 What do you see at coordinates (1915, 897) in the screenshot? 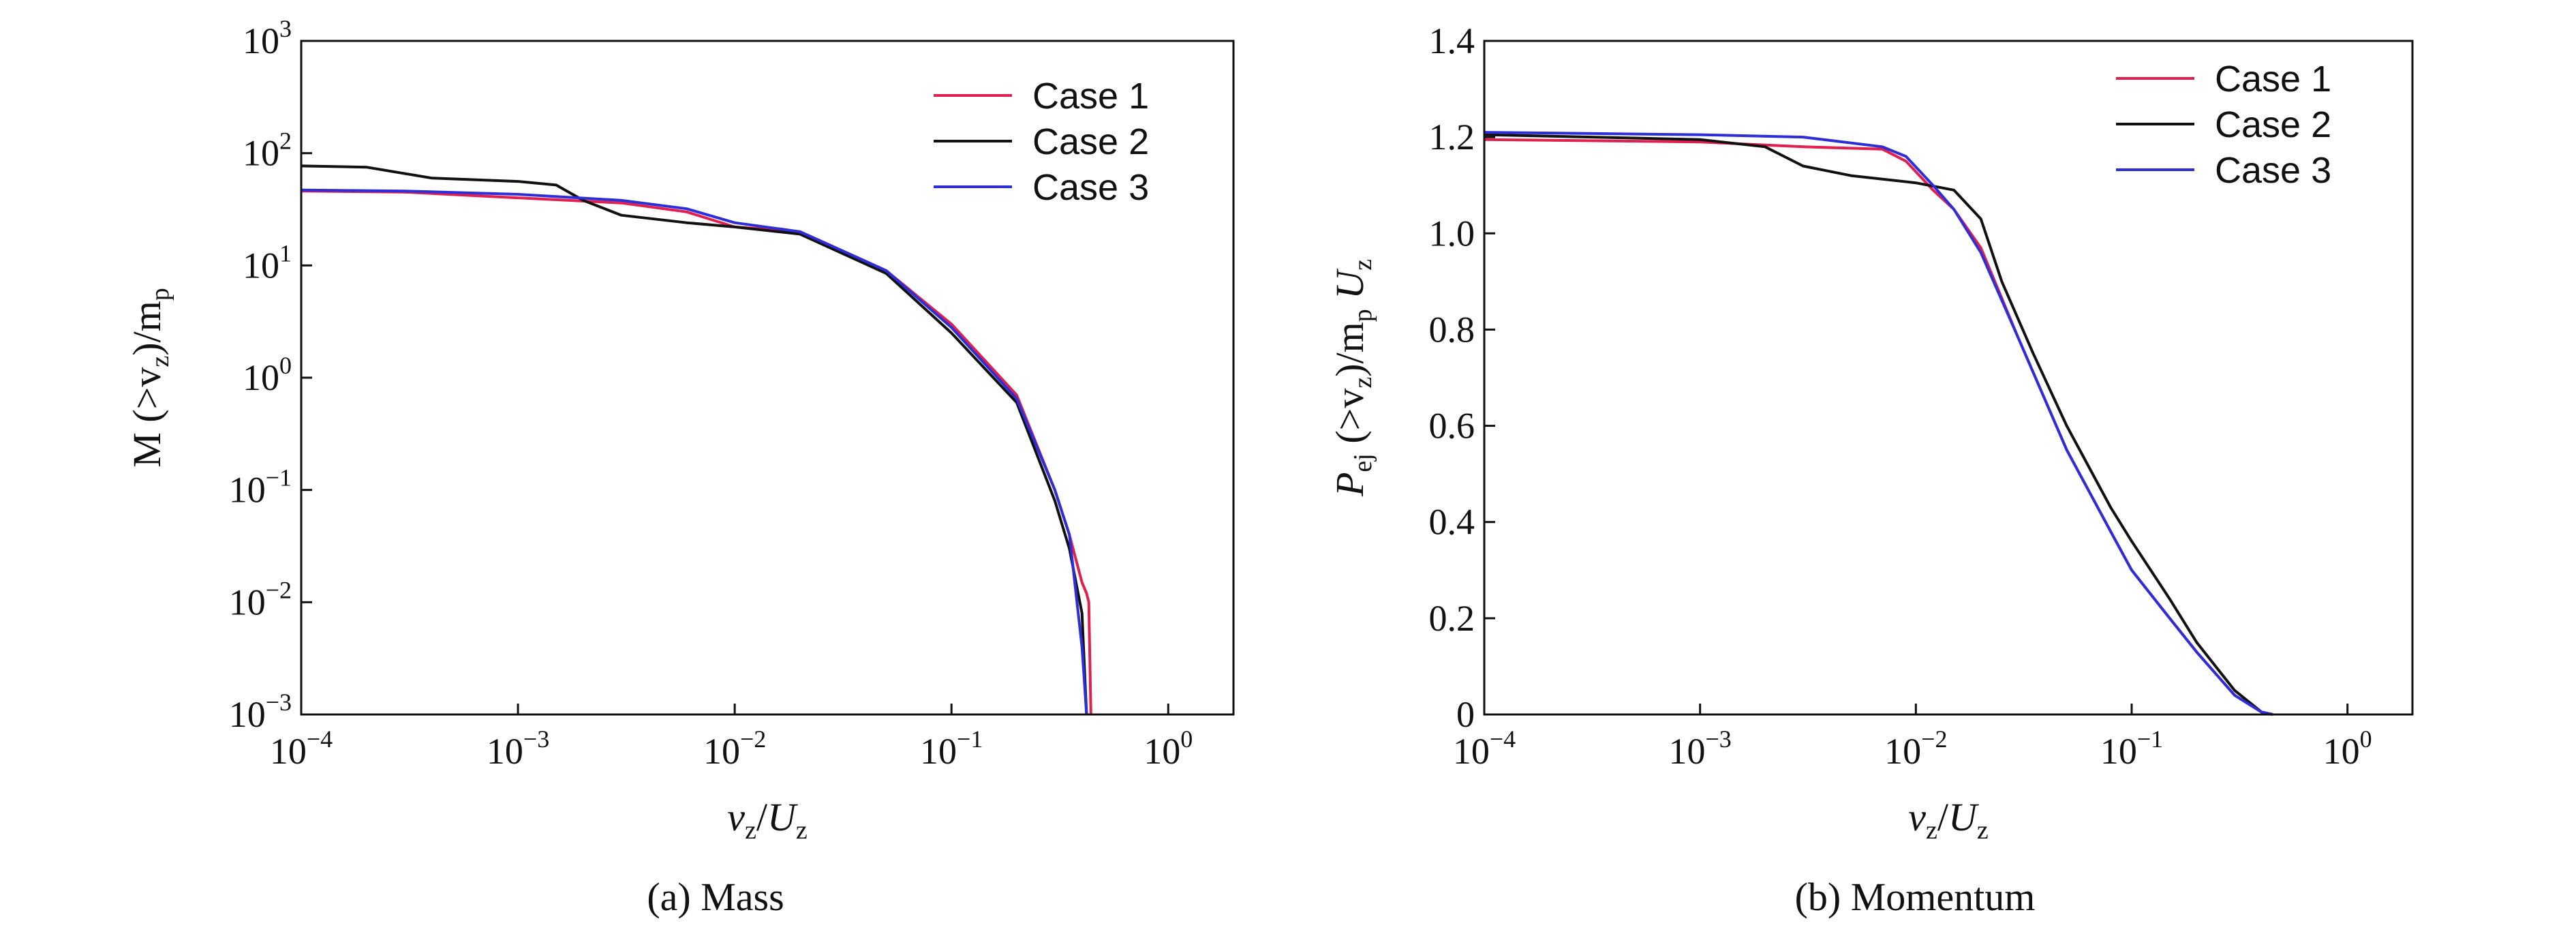
I see `panel-caption: (b) Momentum` at bounding box center [1915, 897].